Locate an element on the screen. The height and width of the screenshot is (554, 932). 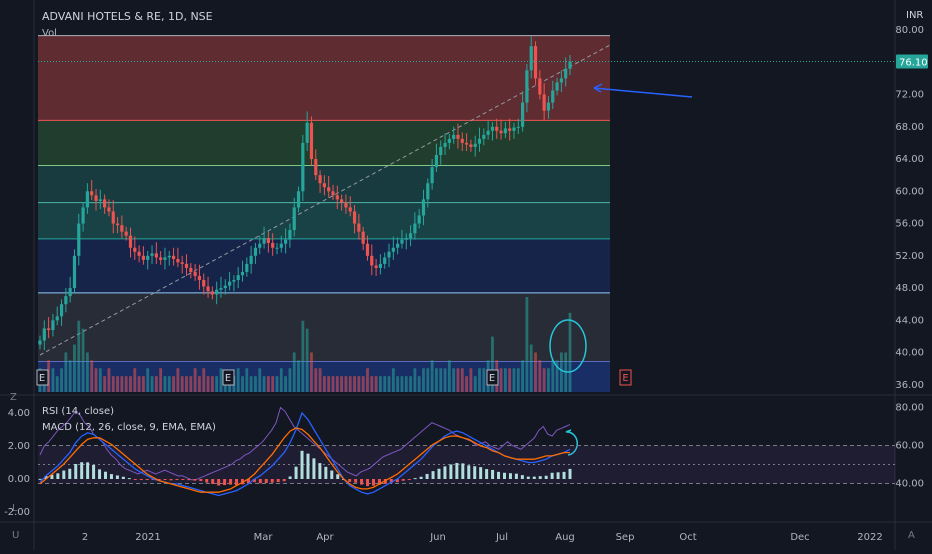
toolbar-u: U is located at coordinates (16, 535).